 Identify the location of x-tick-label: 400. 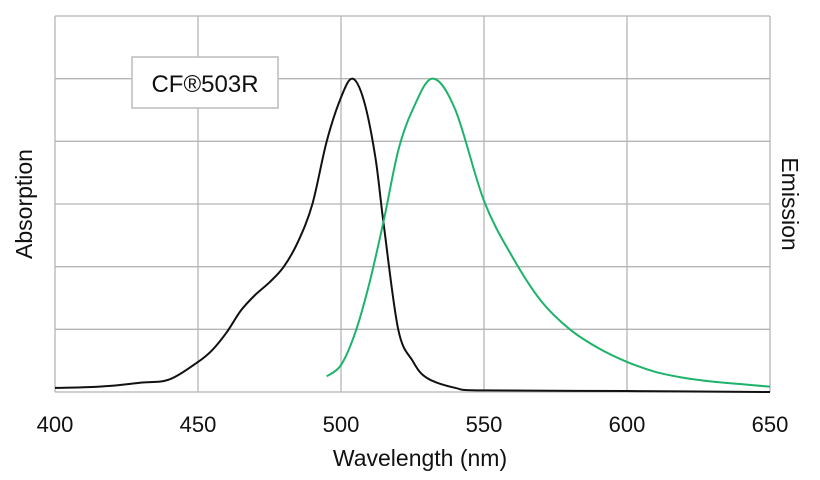
(55, 424).